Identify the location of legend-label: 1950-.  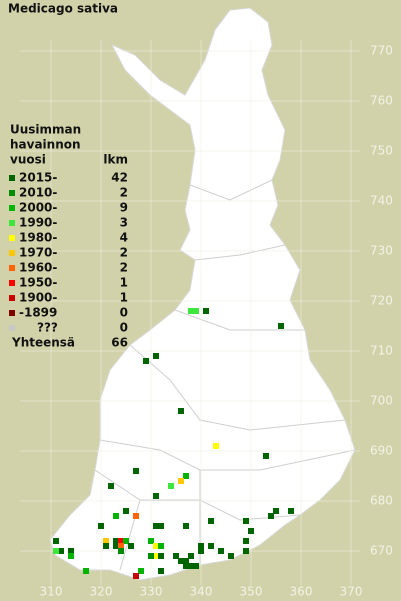
(38, 283).